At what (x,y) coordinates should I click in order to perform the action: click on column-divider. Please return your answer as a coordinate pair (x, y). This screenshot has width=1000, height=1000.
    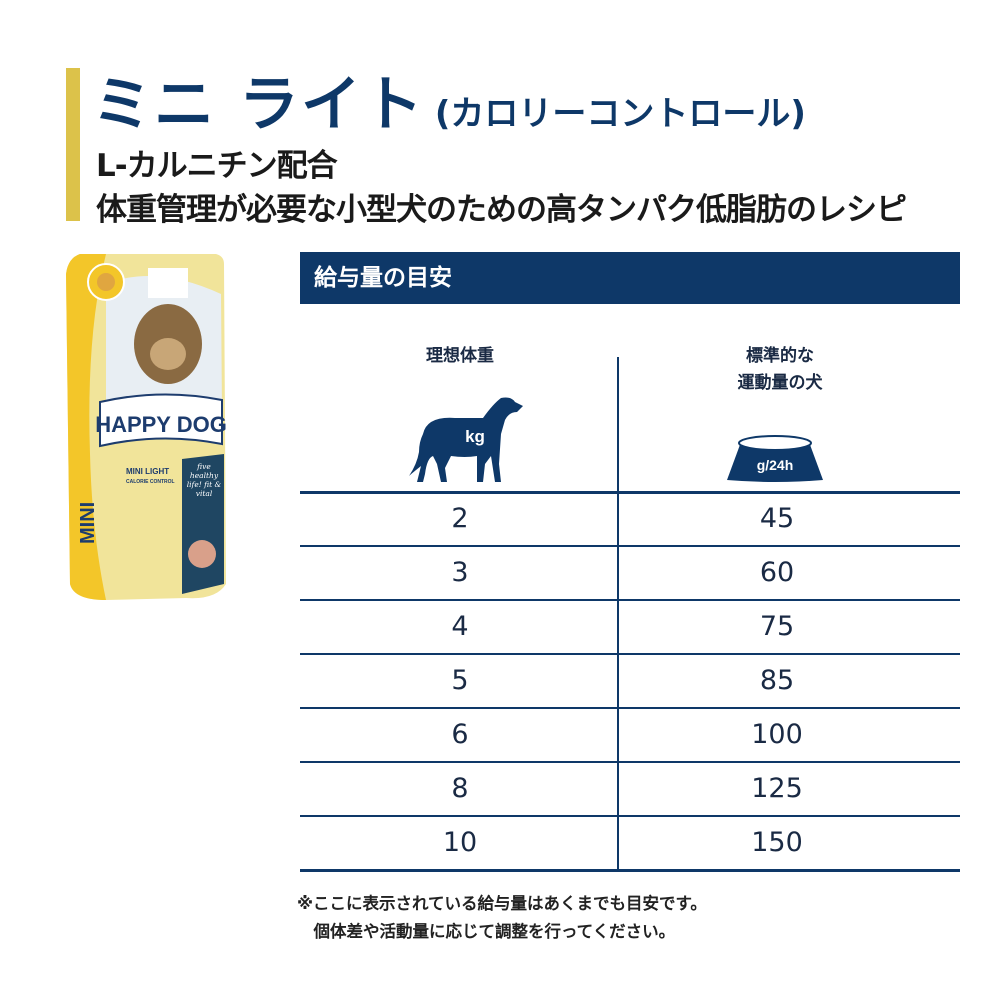
    Looking at the image, I should click on (618, 613).